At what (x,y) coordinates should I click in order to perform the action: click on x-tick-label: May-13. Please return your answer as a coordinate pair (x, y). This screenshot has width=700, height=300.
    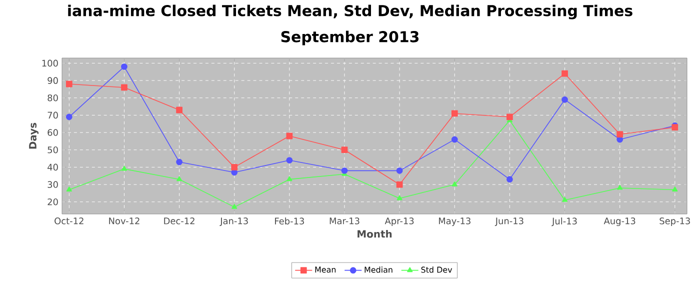
    Looking at the image, I should click on (454, 222).